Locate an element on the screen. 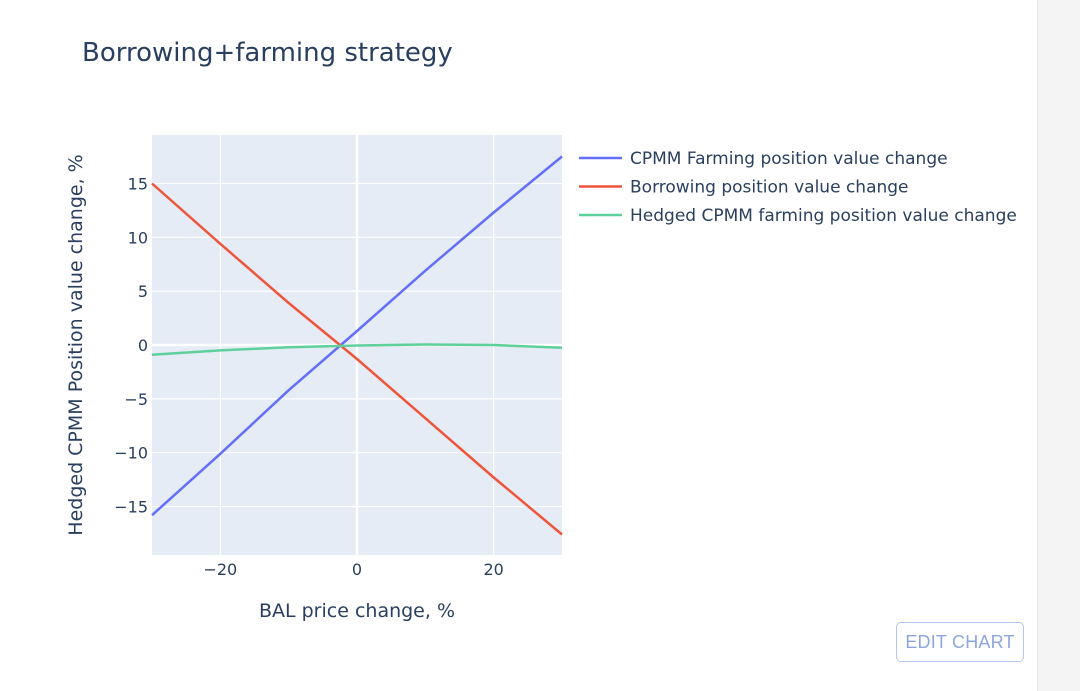 Image resolution: width=1080 pixels, height=691 pixels. x-tick-label: 20 is located at coordinates (493, 569).